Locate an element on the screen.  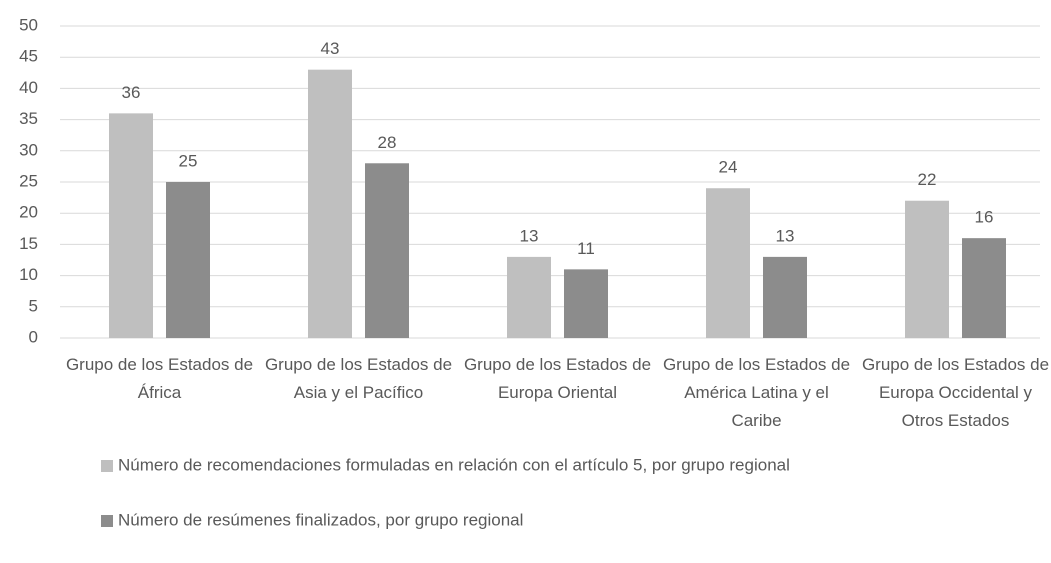
y-tick-label: 40 is located at coordinates (28, 87).